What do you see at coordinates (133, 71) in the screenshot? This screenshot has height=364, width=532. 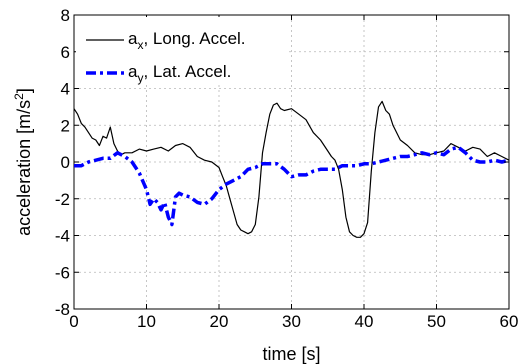 I see `legend-lat-accel-symbol: a` at bounding box center [133, 71].